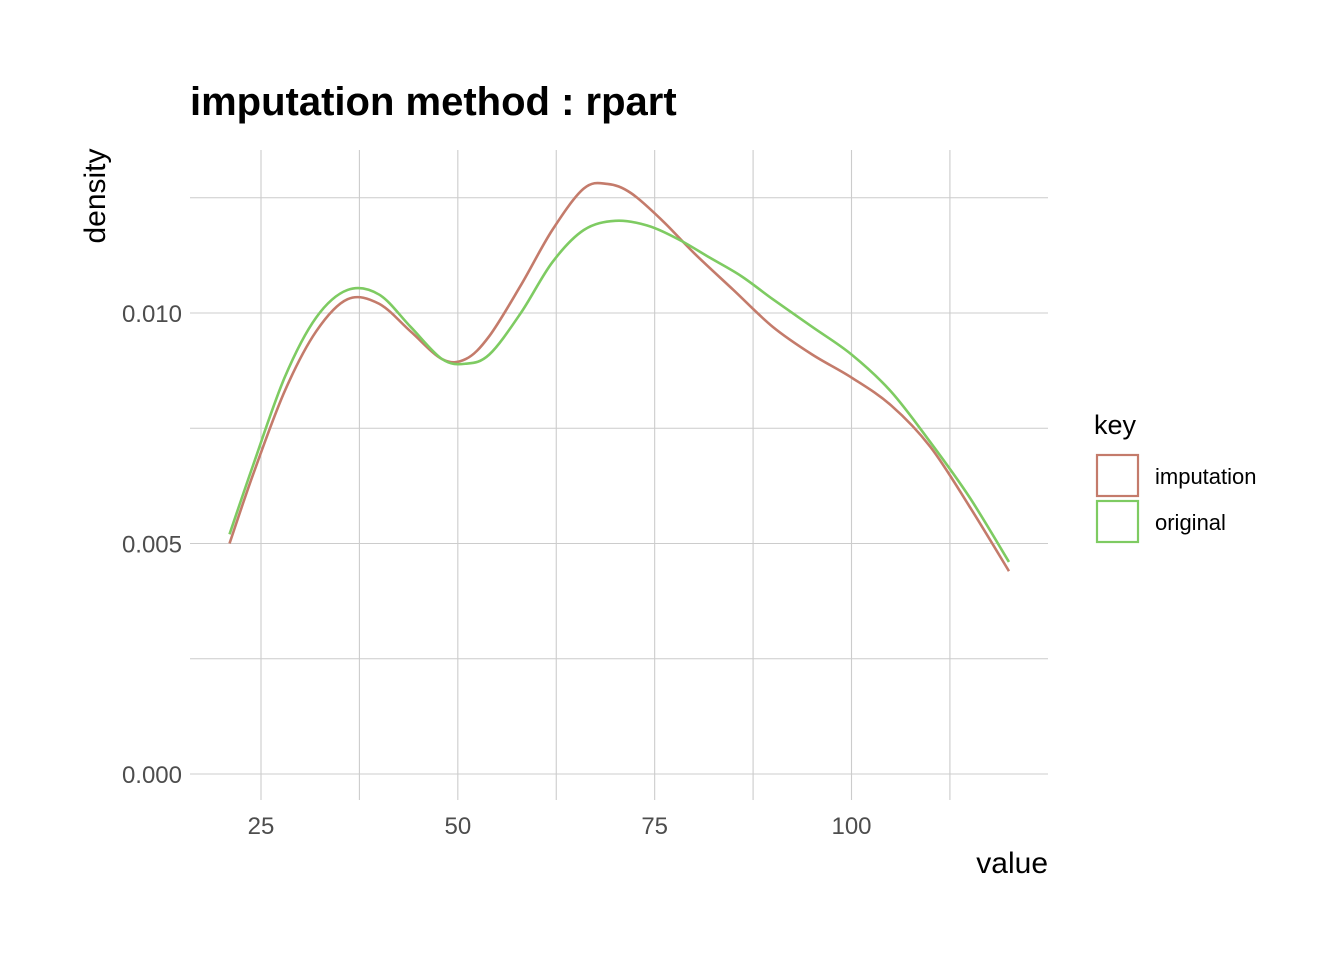  What do you see at coordinates (152, 775) in the screenshot?
I see `y-tick-label: 0.000` at bounding box center [152, 775].